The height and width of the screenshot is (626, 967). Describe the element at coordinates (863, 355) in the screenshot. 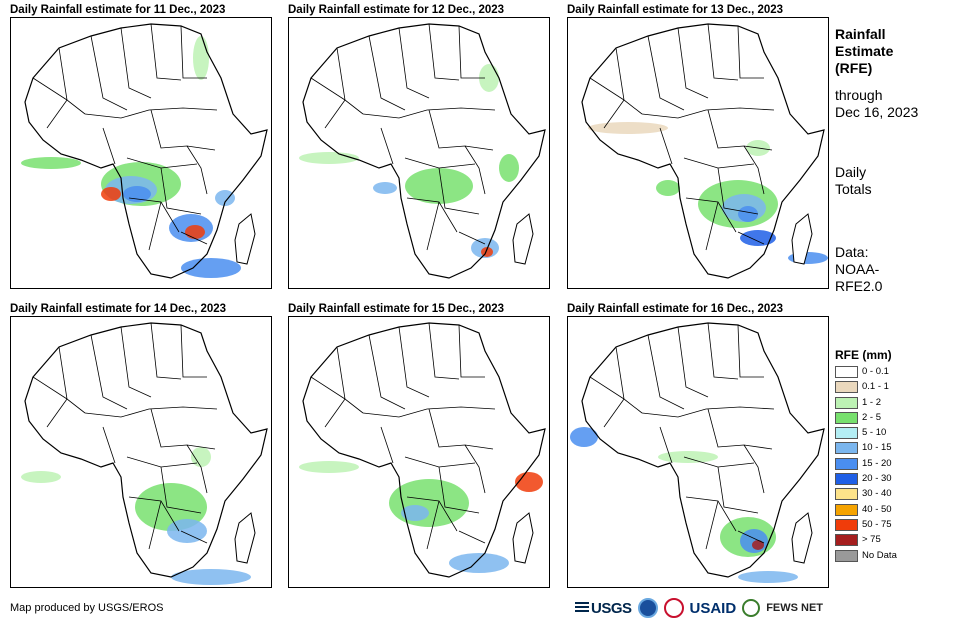

I see `legend-title: RFE (mm)` at that location.